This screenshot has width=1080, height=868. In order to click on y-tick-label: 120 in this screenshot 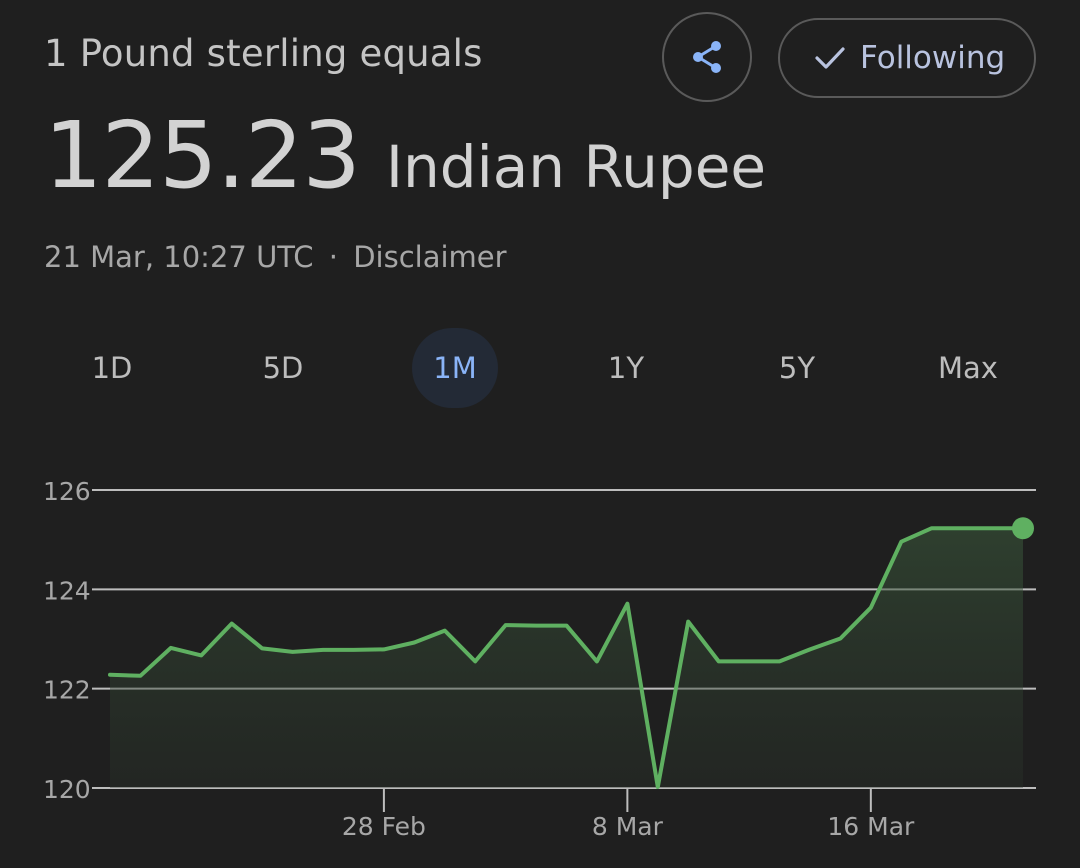, I will do `click(67, 789)`.